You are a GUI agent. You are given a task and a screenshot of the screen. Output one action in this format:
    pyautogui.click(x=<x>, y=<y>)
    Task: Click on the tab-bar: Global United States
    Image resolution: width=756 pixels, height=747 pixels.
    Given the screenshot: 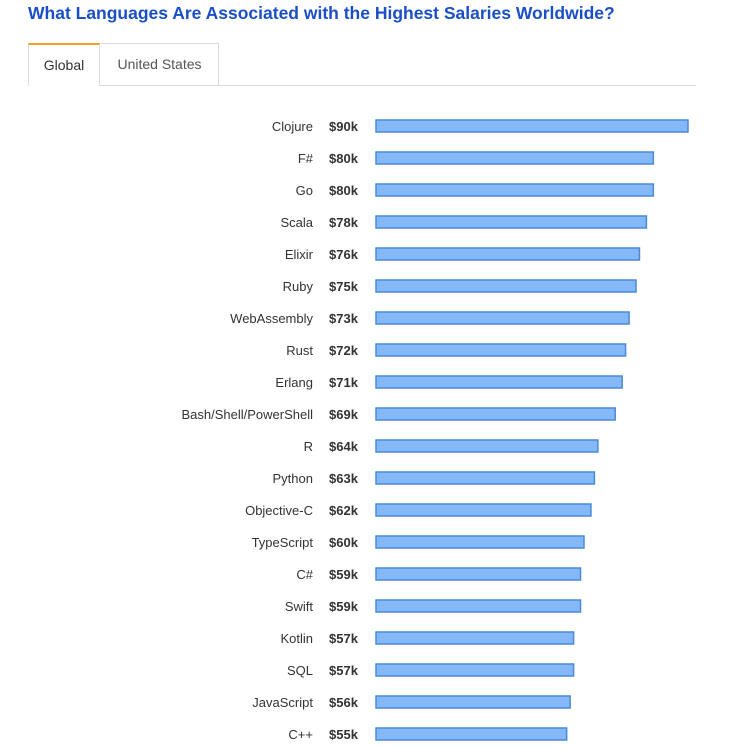 What is the action you would take?
    pyautogui.click(x=362, y=64)
    